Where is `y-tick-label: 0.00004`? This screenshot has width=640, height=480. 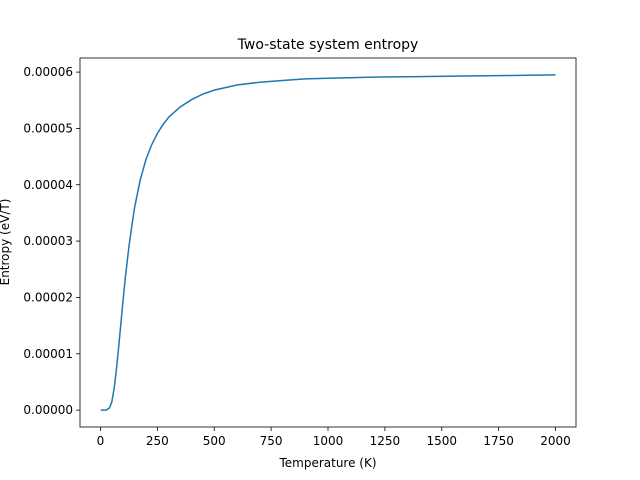 y-tick-label: 0.00004 is located at coordinates (48, 185).